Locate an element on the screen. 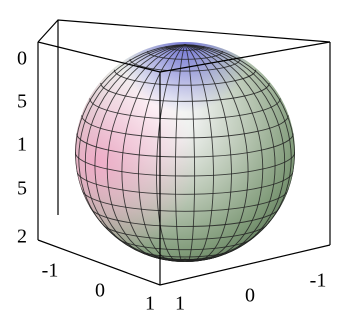 This screenshot has height=321, width=344. y-tick-label: 0 is located at coordinates (250, 296).